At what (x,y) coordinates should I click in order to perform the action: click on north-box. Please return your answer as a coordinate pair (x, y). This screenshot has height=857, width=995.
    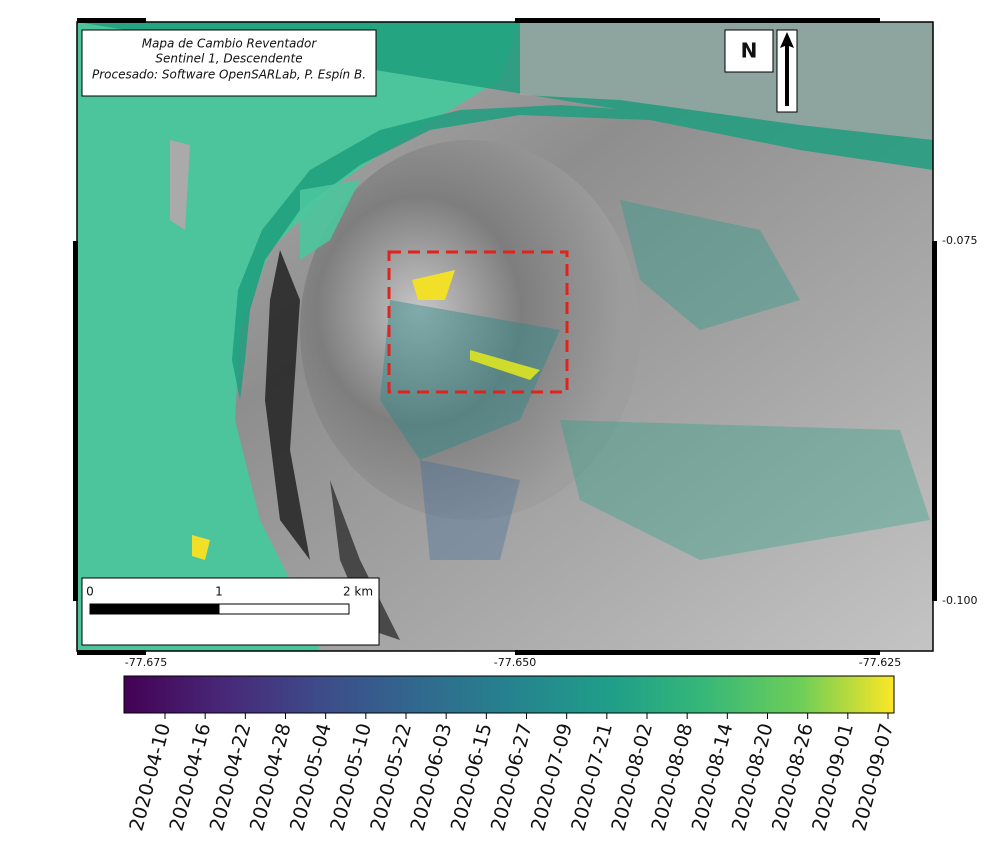
    Looking at the image, I should click on (749, 51).